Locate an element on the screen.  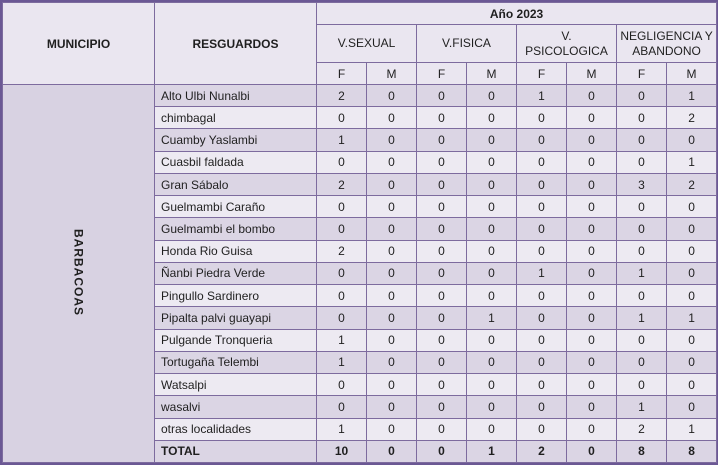
subheader-m-vfisica: M is located at coordinates (491, 73).